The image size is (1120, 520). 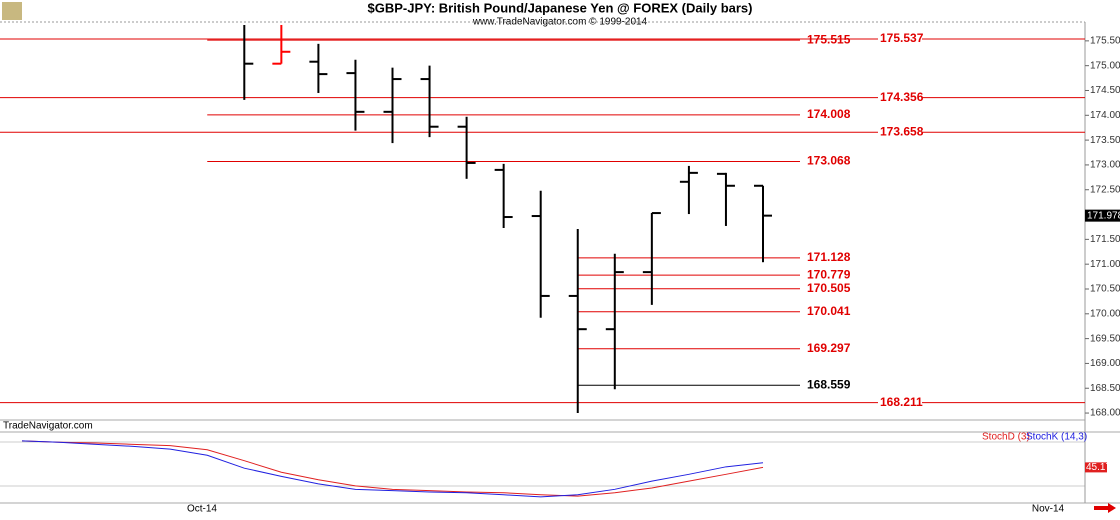 What do you see at coordinates (1006, 437) in the screenshot?
I see `legend-entry: StochD (3)` at bounding box center [1006, 437].